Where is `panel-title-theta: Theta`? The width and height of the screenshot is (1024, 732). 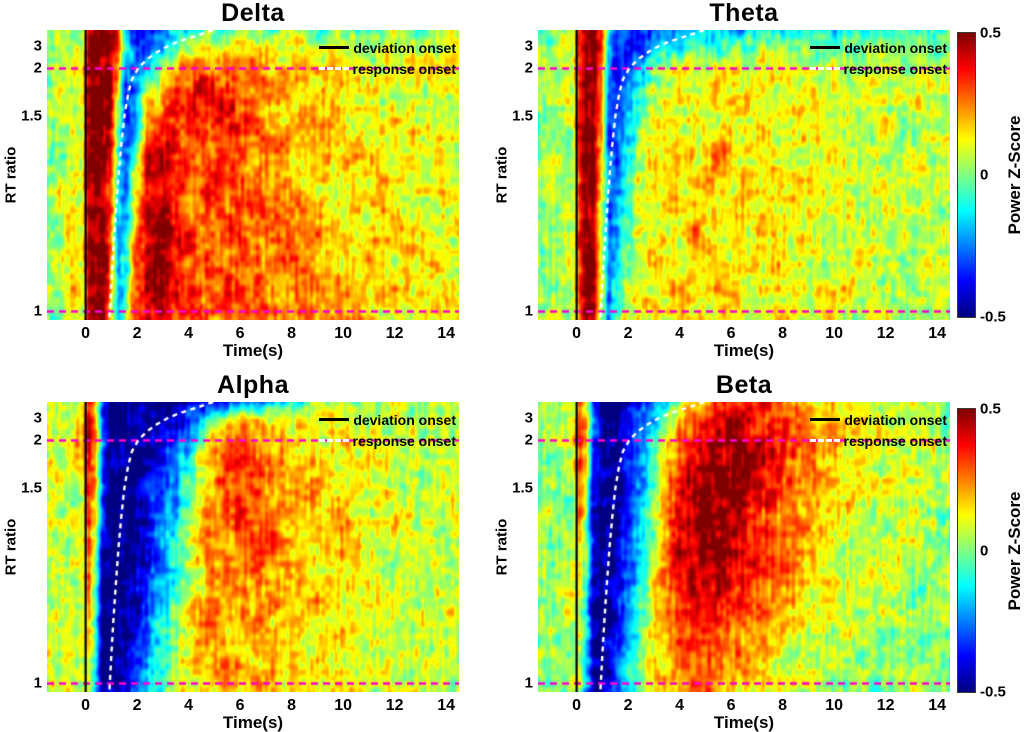 panel-title-theta: Theta is located at coordinates (744, 13).